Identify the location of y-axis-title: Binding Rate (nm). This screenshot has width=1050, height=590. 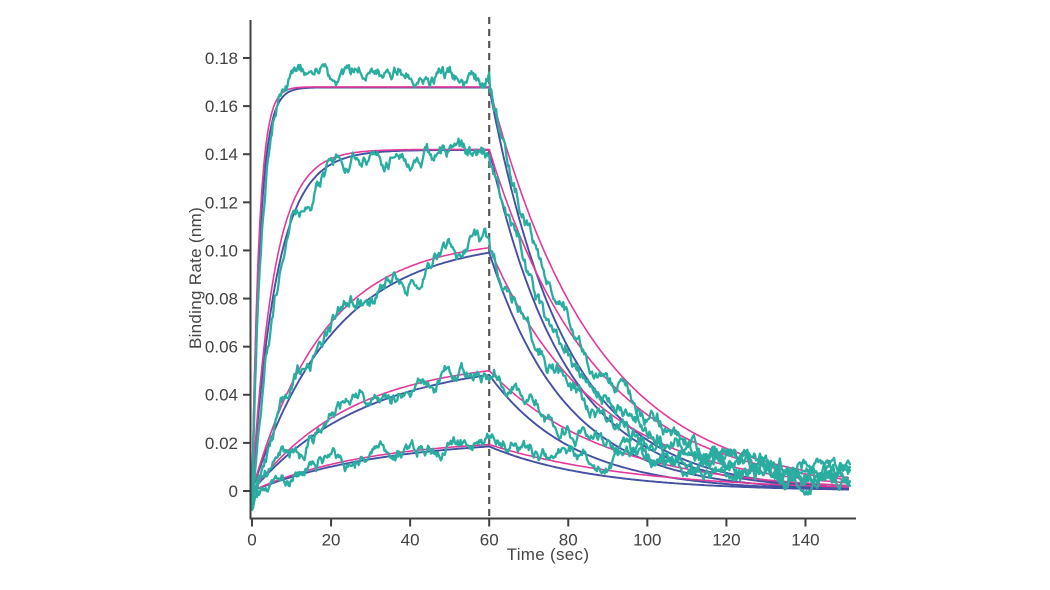
(195, 278).